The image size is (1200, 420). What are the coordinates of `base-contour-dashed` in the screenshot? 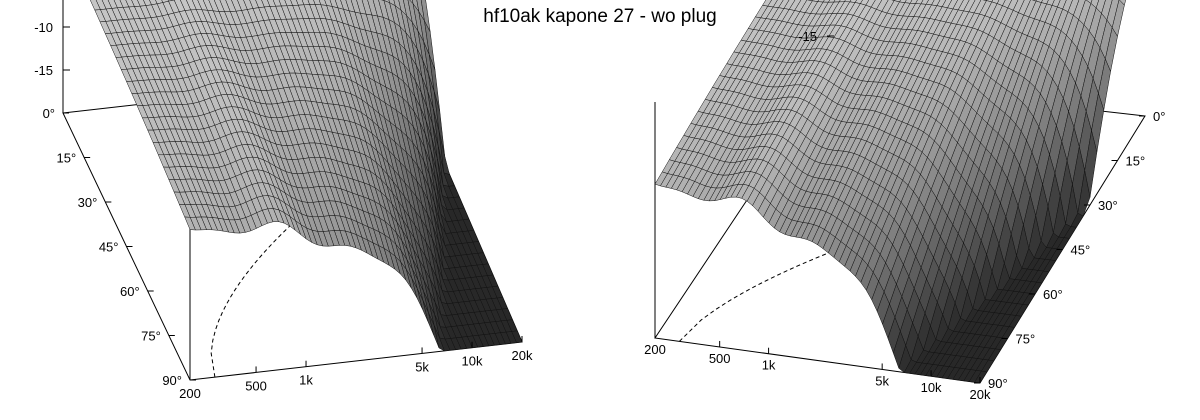 It's located at (281, 275).